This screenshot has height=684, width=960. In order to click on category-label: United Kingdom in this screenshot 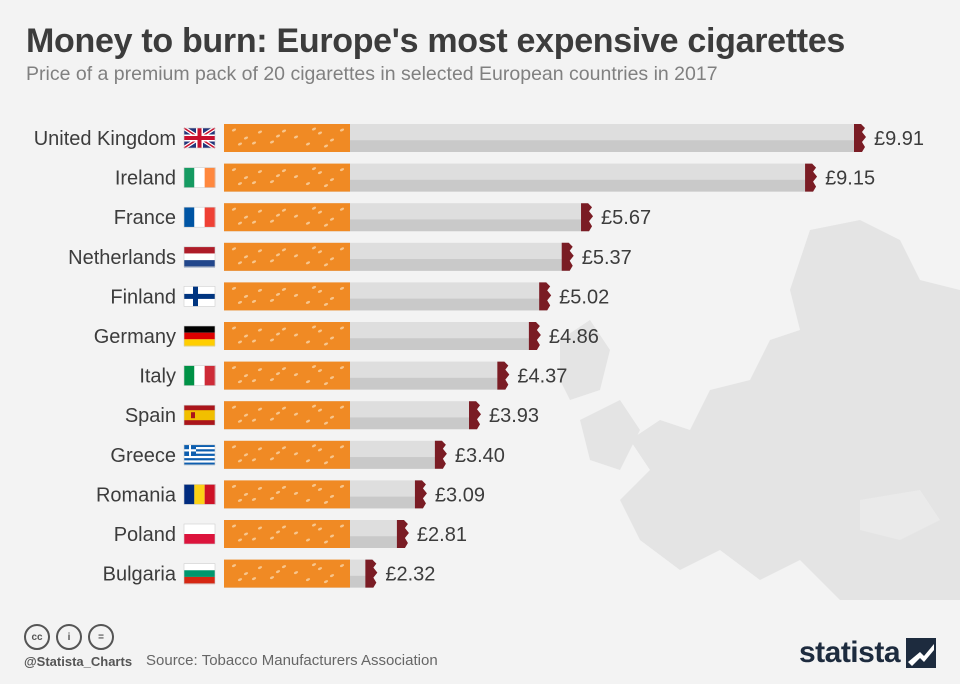, I will do `click(105, 139)`.